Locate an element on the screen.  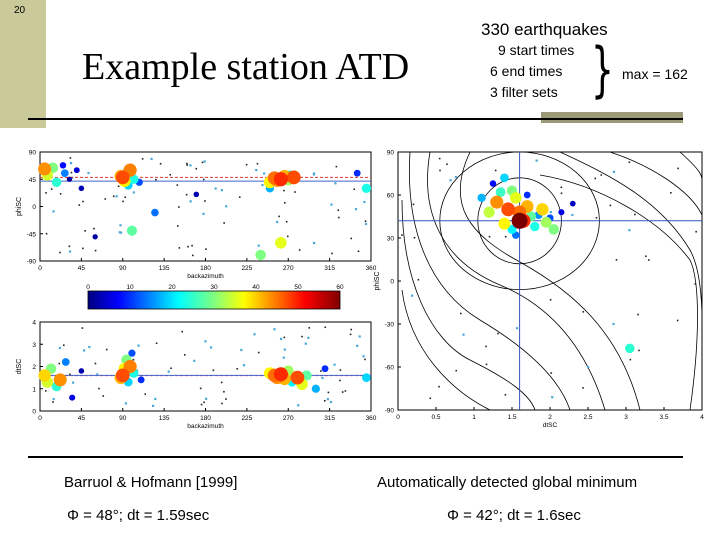
right-caption: Automatically detected global minimum is located at coordinates (507, 482).